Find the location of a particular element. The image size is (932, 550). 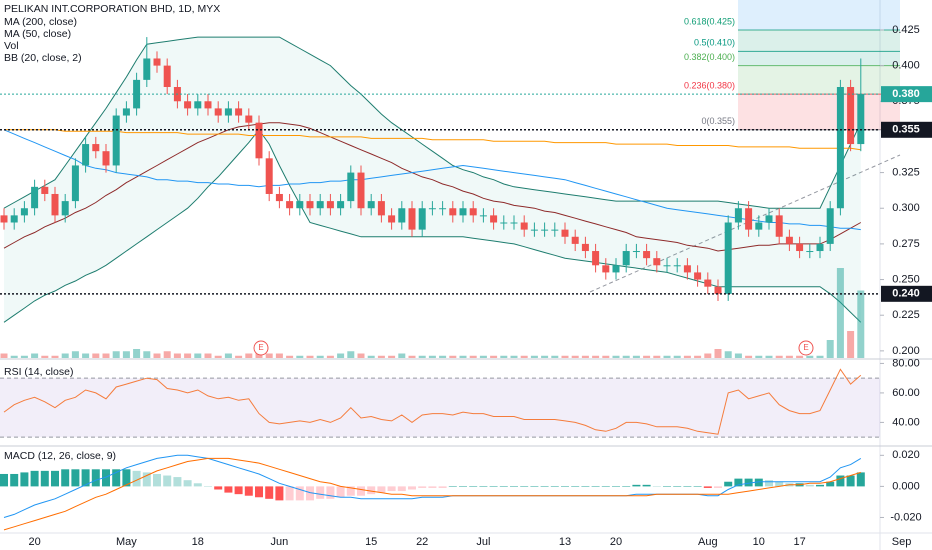

x-tick-label: 13 is located at coordinates (565, 542).